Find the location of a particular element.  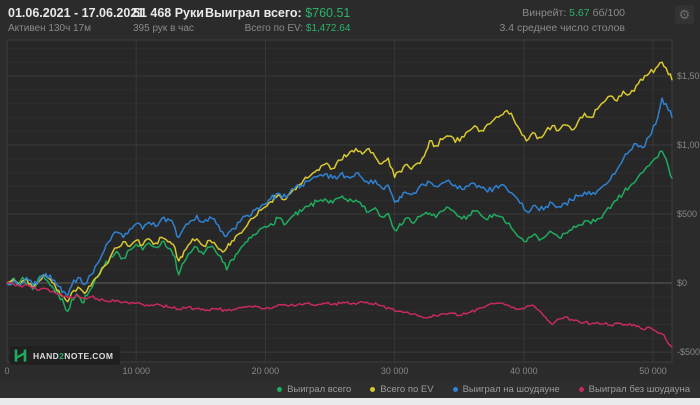

y-tick-label: $1,500 is located at coordinates (688, 76).